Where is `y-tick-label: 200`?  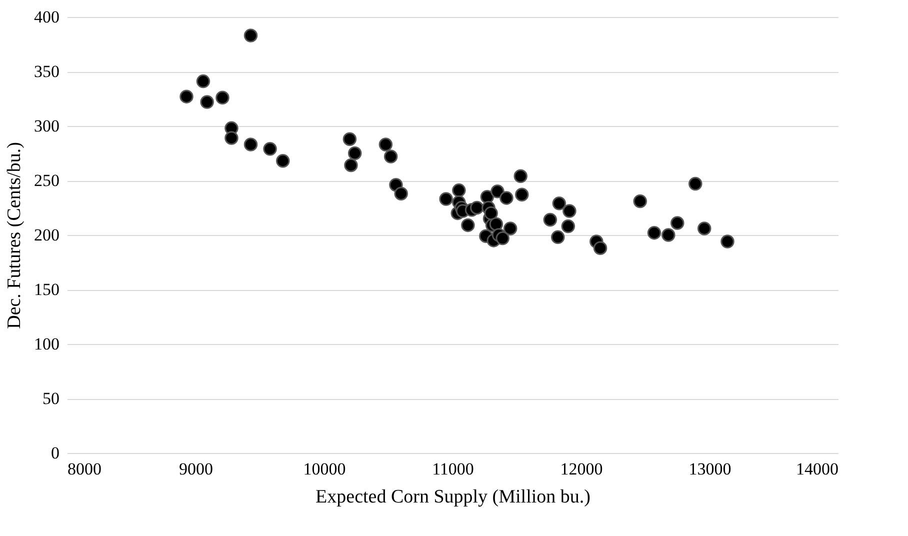
y-tick-label: 200 is located at coordinates (47, 235).